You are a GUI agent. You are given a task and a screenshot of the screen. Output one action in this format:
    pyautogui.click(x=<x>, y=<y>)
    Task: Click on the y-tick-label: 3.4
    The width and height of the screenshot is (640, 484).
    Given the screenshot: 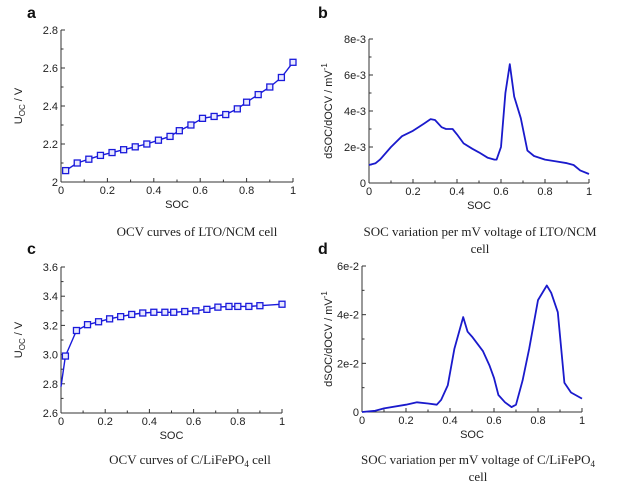 What is the action you would take?
    pyautogui.click(x=50, y=297)
    